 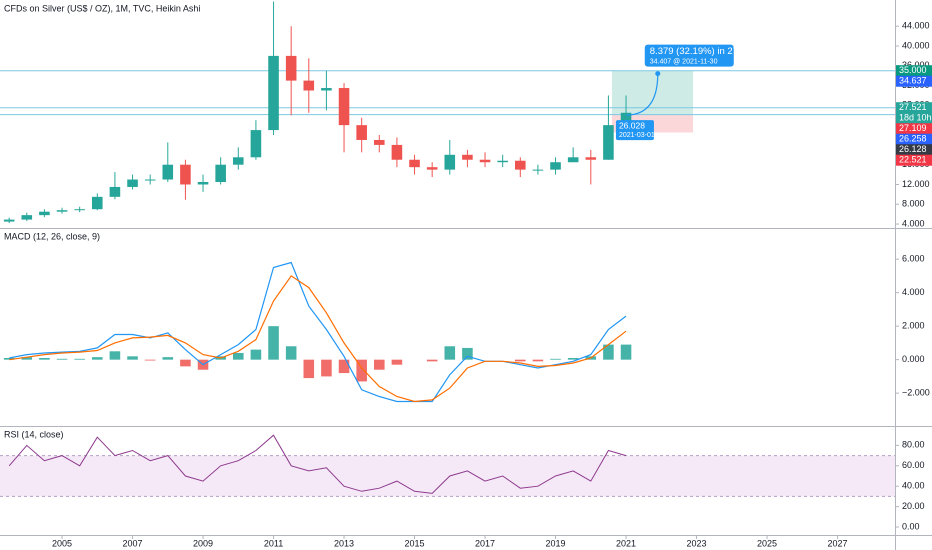 I want to click on countdown: 18d 10h, so click(x=915, y=118).